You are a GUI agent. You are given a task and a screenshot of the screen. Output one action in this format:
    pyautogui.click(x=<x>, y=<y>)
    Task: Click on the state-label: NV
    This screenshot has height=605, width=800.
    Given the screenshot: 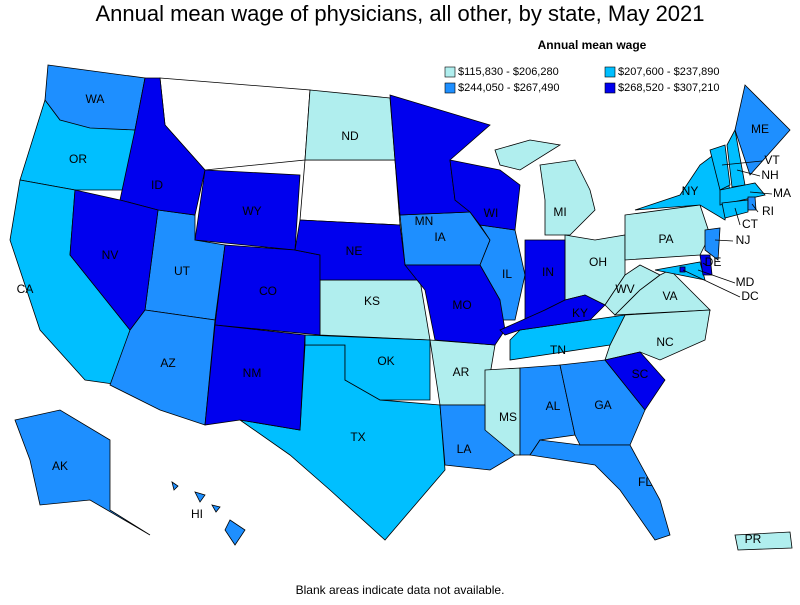 What is the action you would take?
    pyautogui.click(x=110, y=255)
    